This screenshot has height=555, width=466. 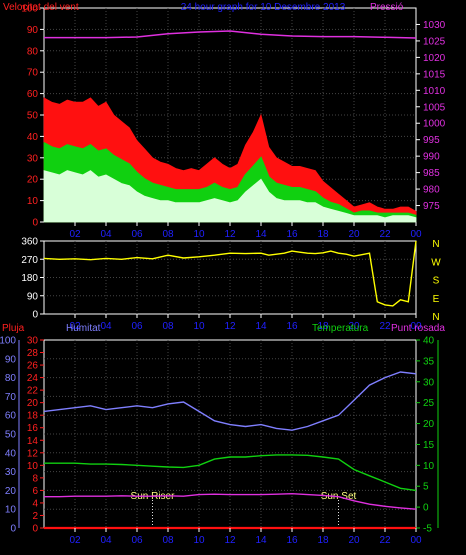 I want to click on rain-tick-label: 28, so click(x=33, y=353).